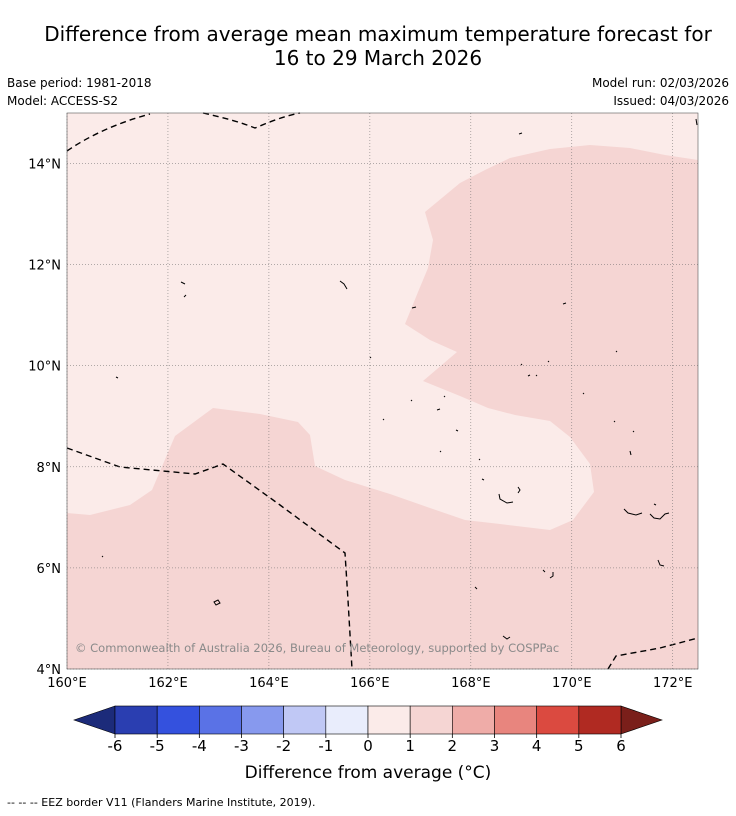 The height and width of the screenshot is (816, 736). Describe the element at coordinates (115, 746) in the screenshot. I see `colorbar-tick-label: -6` at that location.